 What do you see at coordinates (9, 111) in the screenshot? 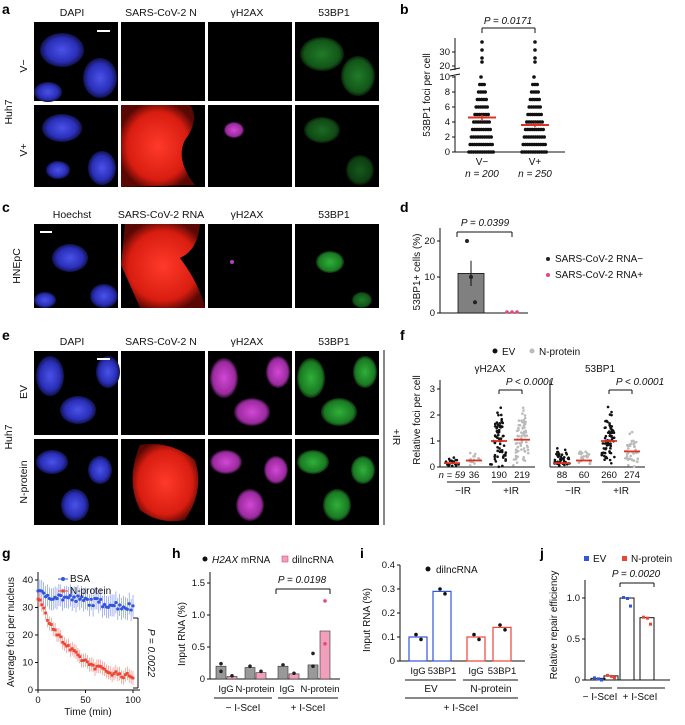
I see `a-cell-line: Huh7` at bounding box center [9, 111].